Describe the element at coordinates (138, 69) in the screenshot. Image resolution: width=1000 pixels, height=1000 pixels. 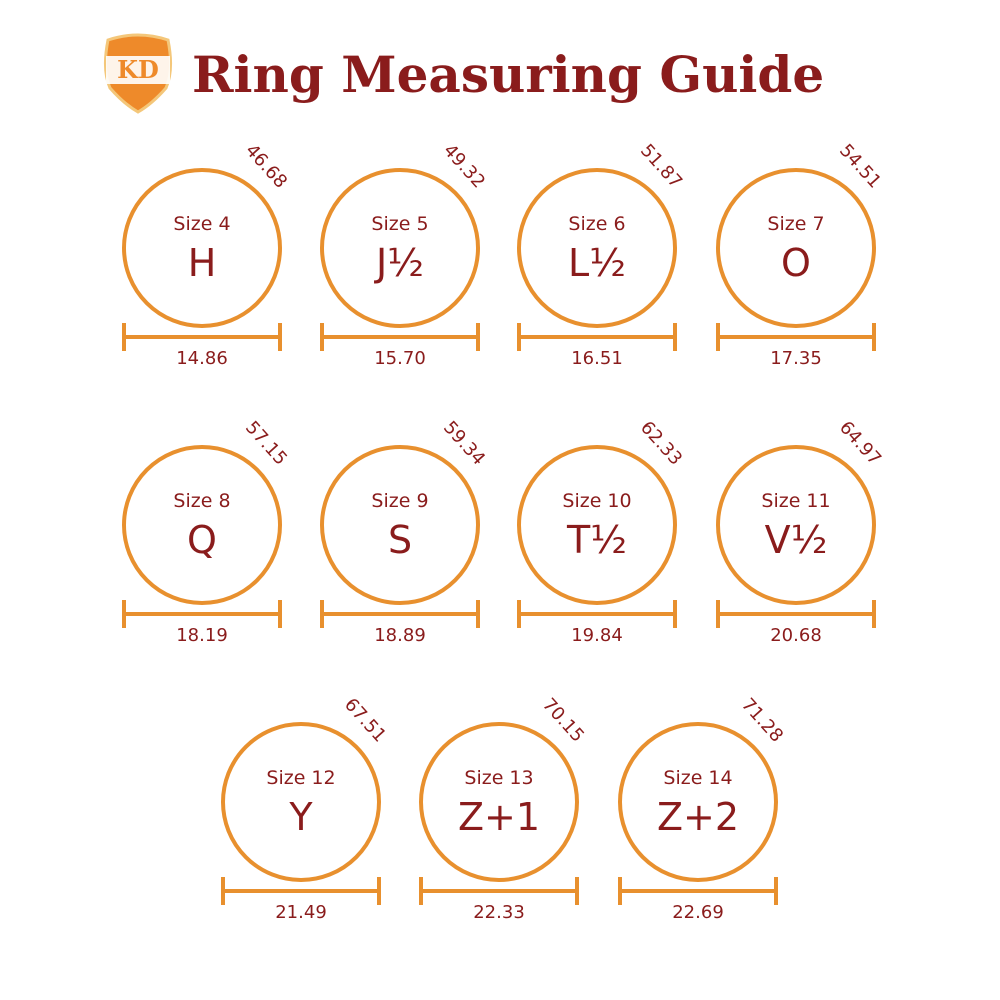
I see `logo-text: KD` at that location.